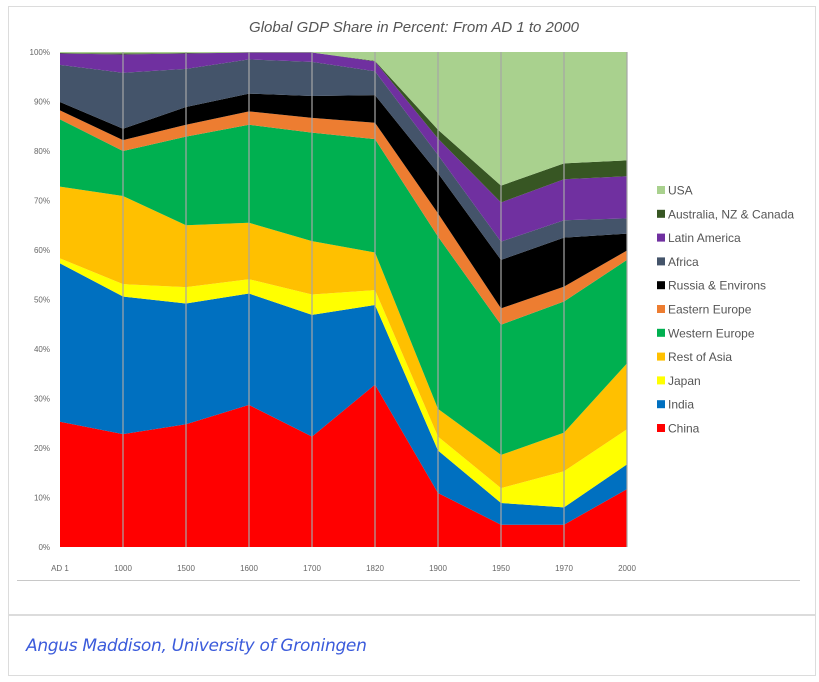 The width and height of the screenshot is (819, 682). I want to click on legend-item: Russia & Environs, so click(711, 286).